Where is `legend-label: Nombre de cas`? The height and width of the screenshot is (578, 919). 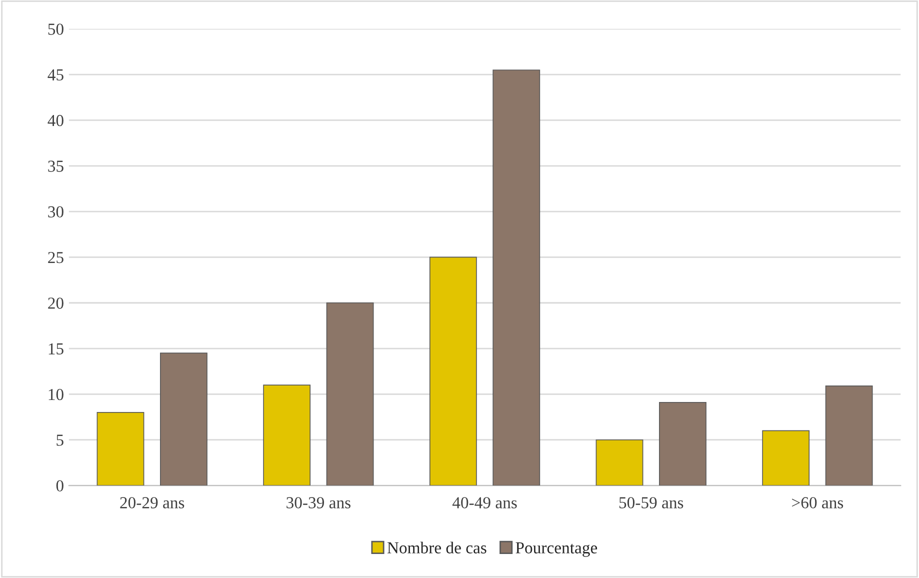
legend-label: Nombre de cas is located at coordinates (436, 548).